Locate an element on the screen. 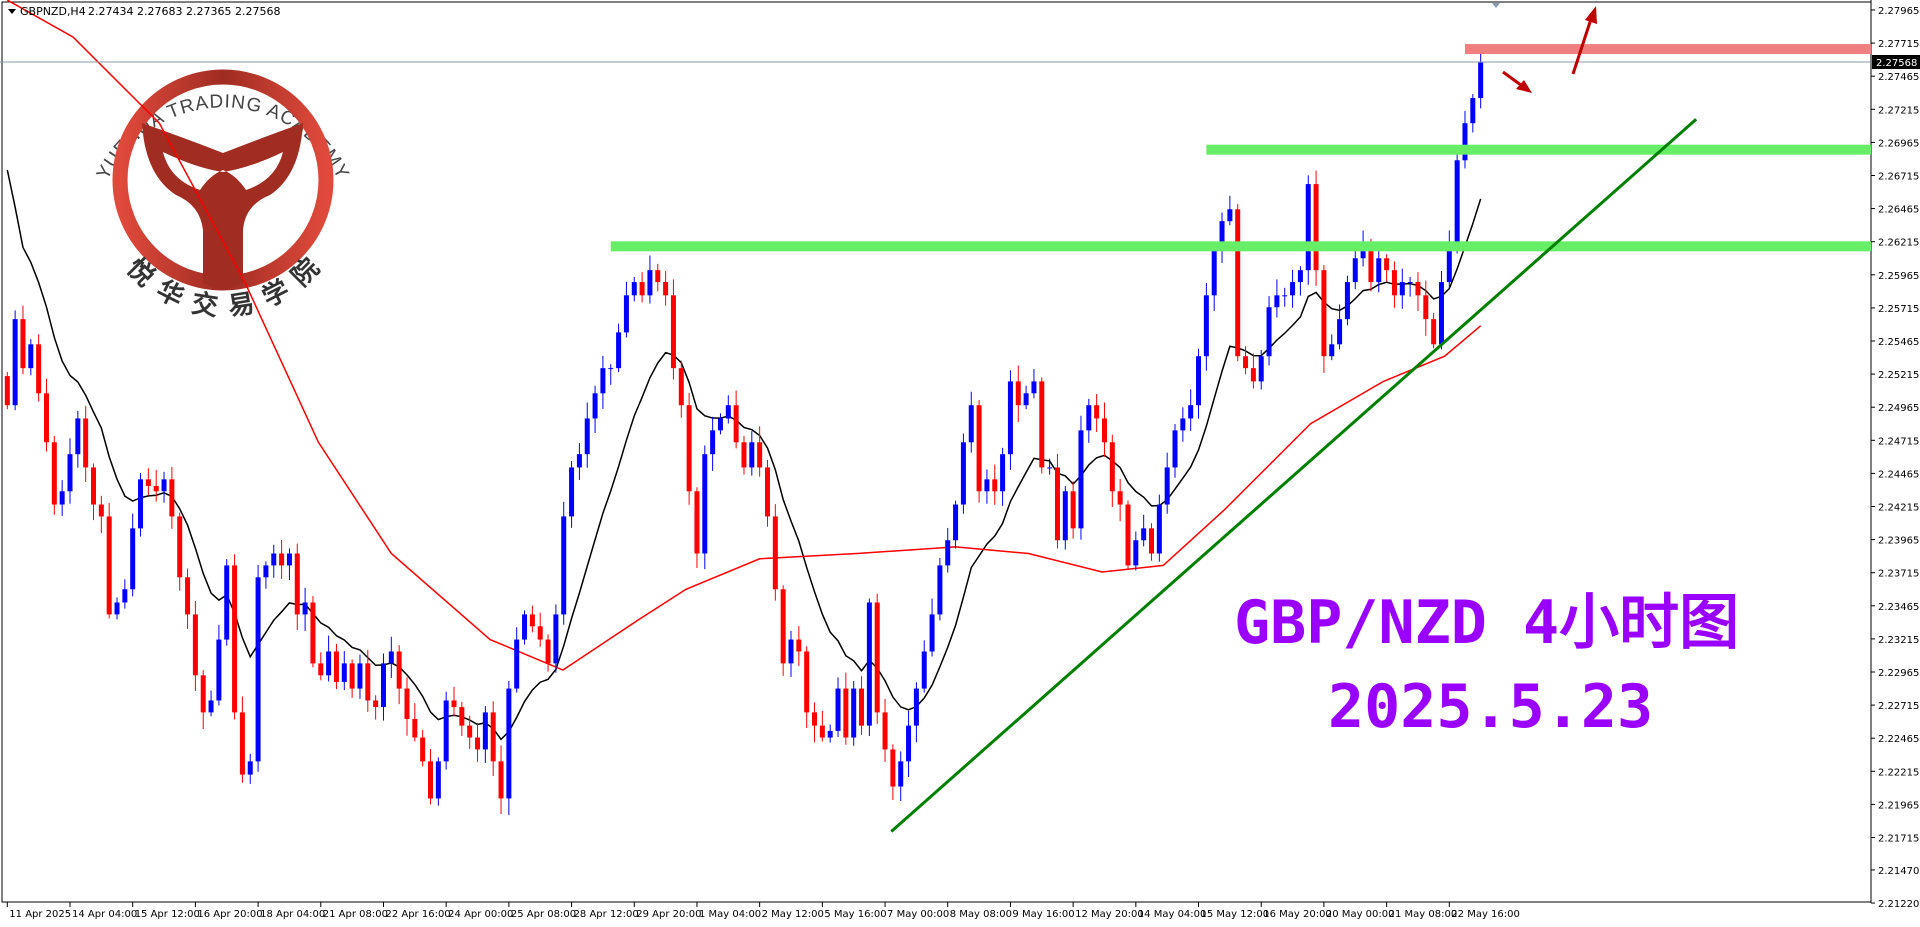 Image resolution: width=1920 pixels, height=927 pixels. x-tick-label: 15 May 12:00 is located at coordinates (1235, 914).